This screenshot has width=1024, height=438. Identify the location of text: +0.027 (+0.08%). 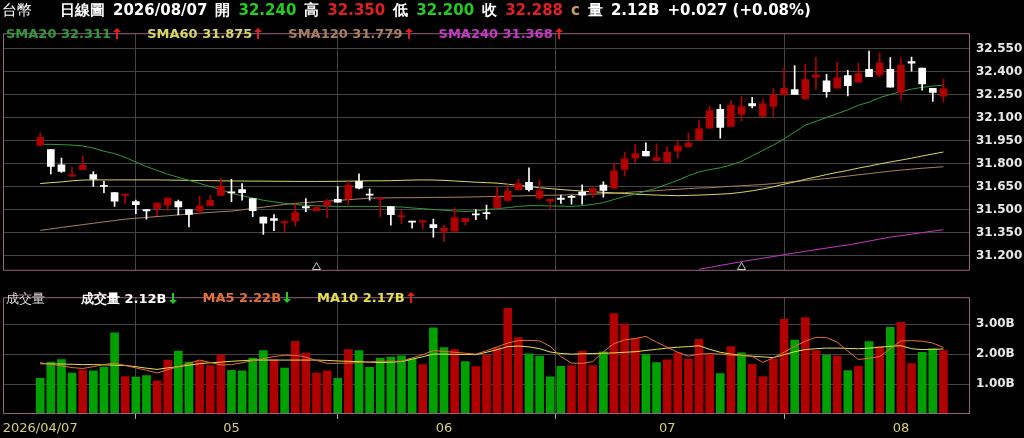
(739, 10).